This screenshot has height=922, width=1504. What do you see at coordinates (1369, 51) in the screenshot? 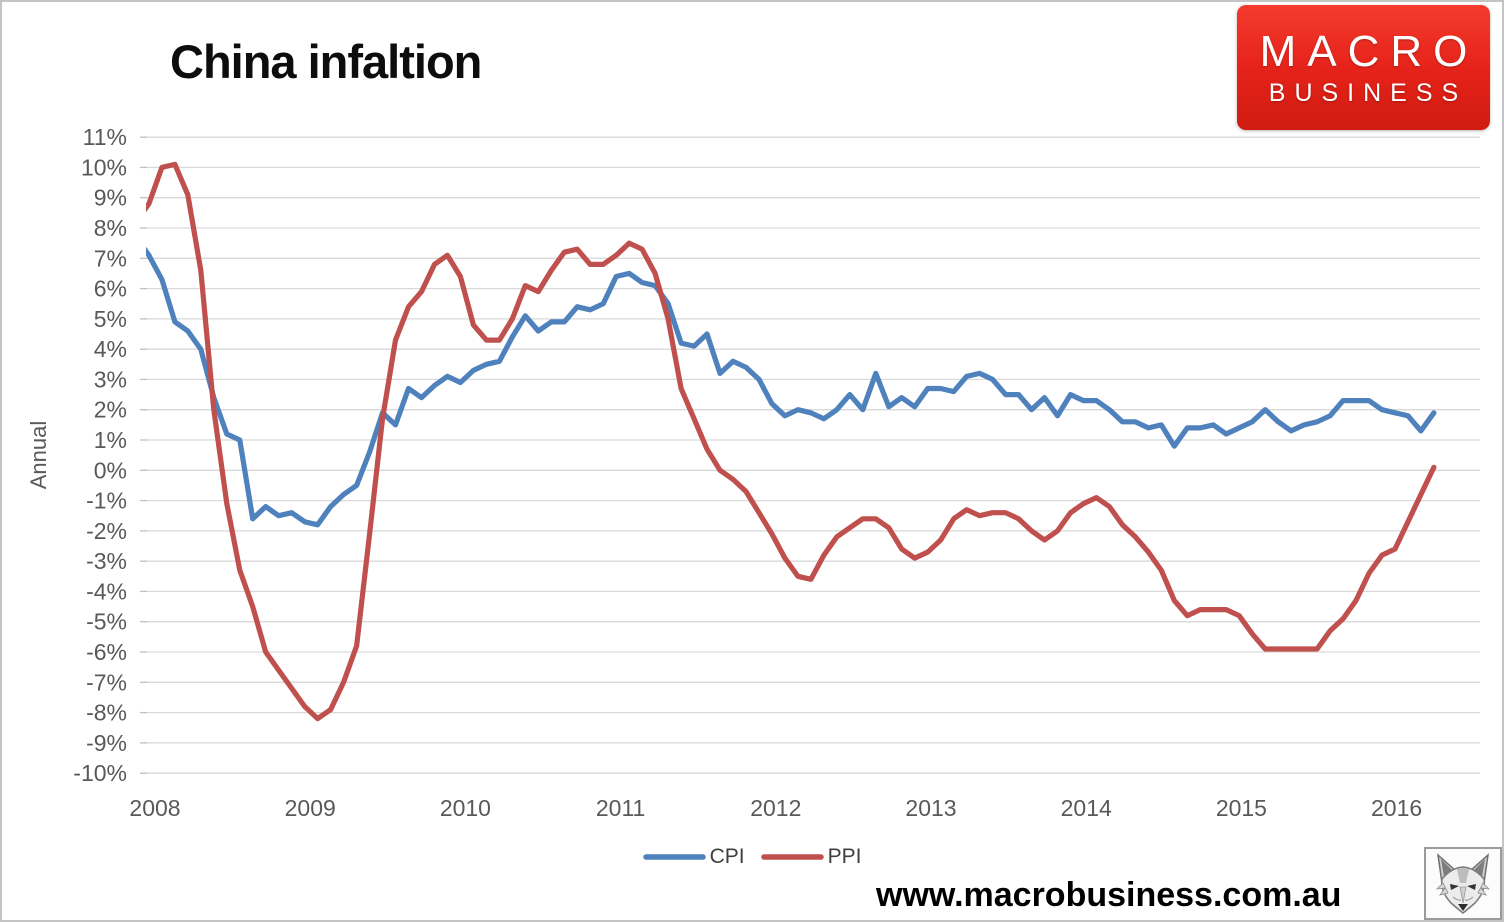
I see `logo-text-macro: MACRO` at bounding box center [1369, 51].